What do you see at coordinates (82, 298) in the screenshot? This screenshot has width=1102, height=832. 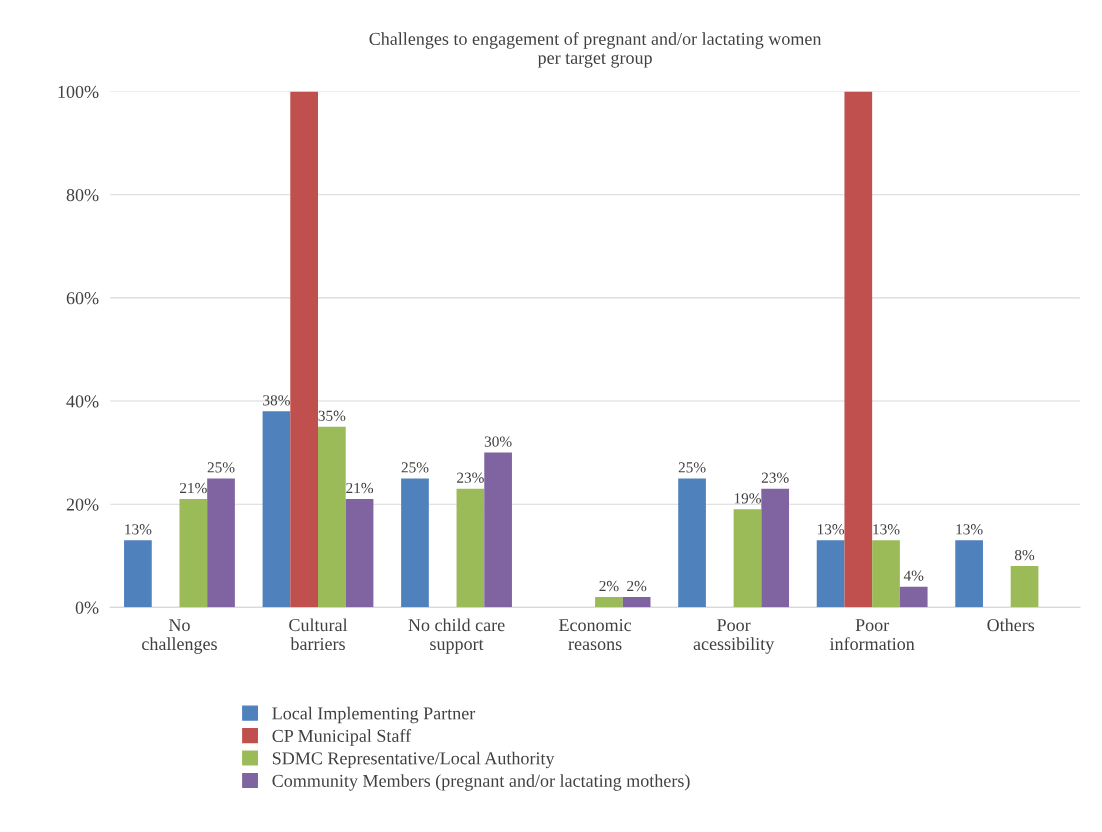 I see `y-tick-label: 60%` at bounding box center [82, 298].